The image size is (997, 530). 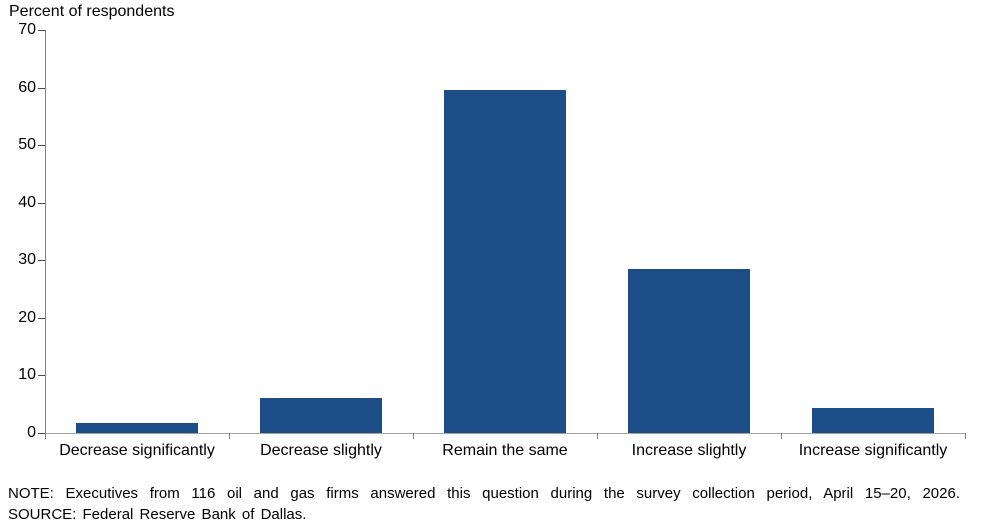 I want to click on y-axis-tick-label: 40, so click(x=27, y=202).